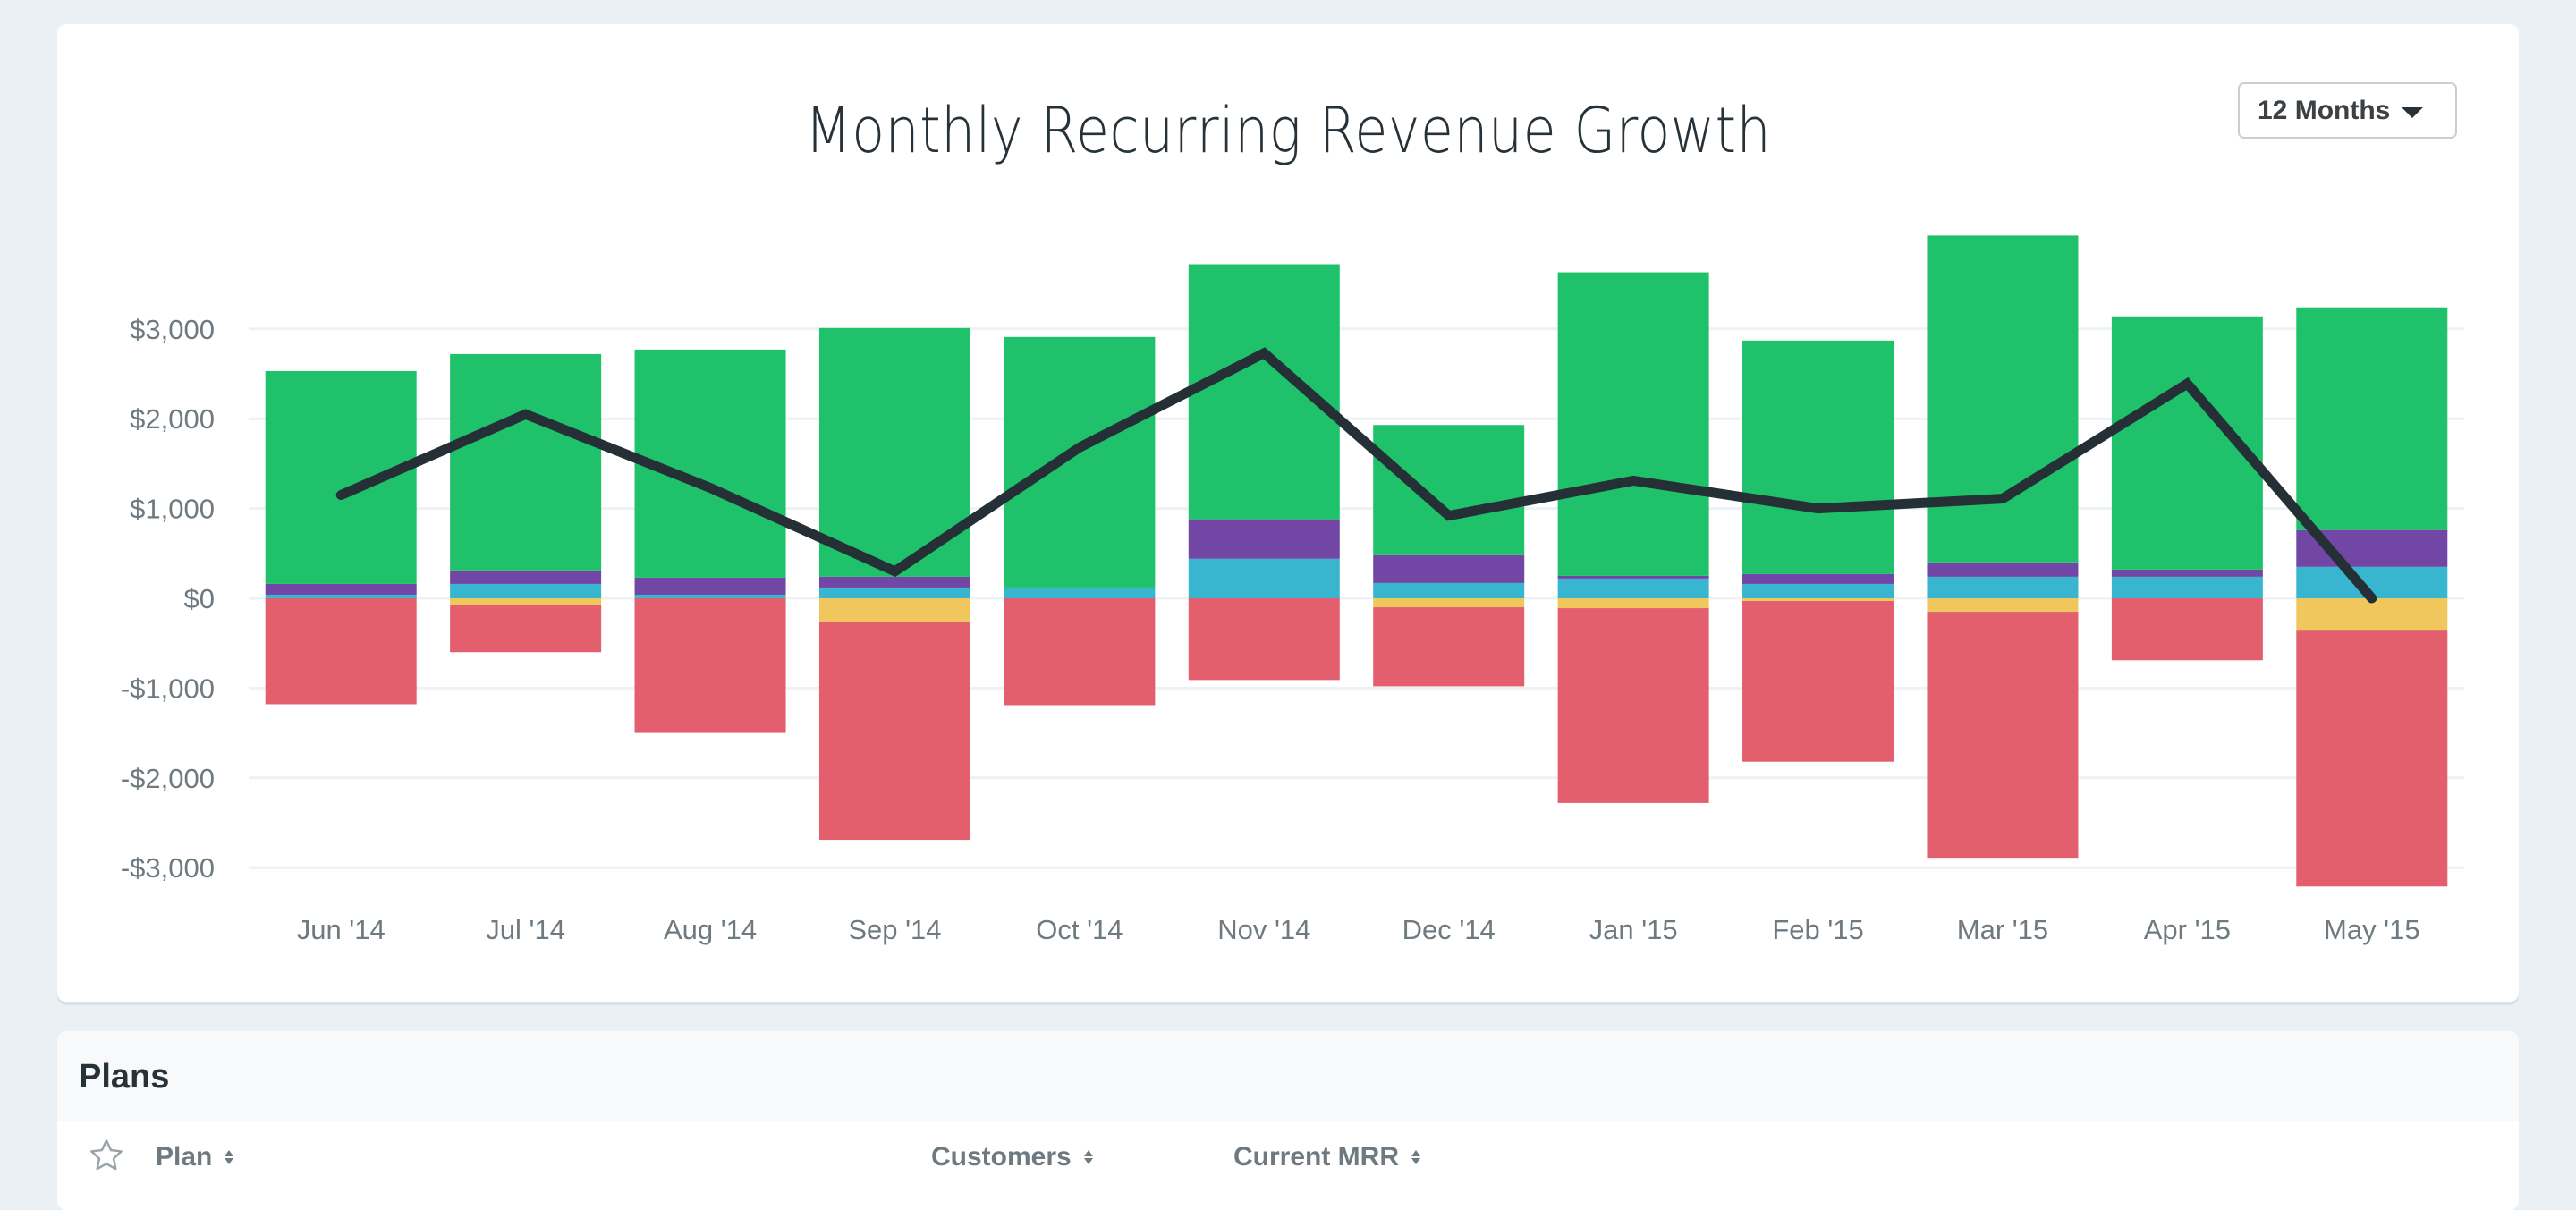 The width and height of the screenshot is (2576, 1210). Describe the element at coordinates (172, 419) in the screenshot. I see `y-tick-label: $2,000` at that location.